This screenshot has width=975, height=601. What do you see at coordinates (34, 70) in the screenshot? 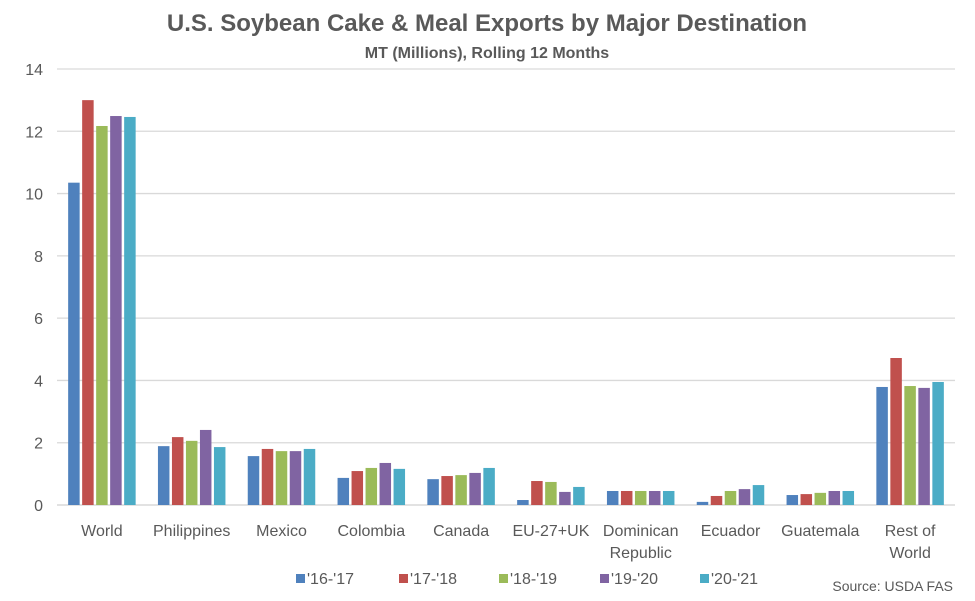
I see `y-tick-label: 14` at bounding box center [34, 70].